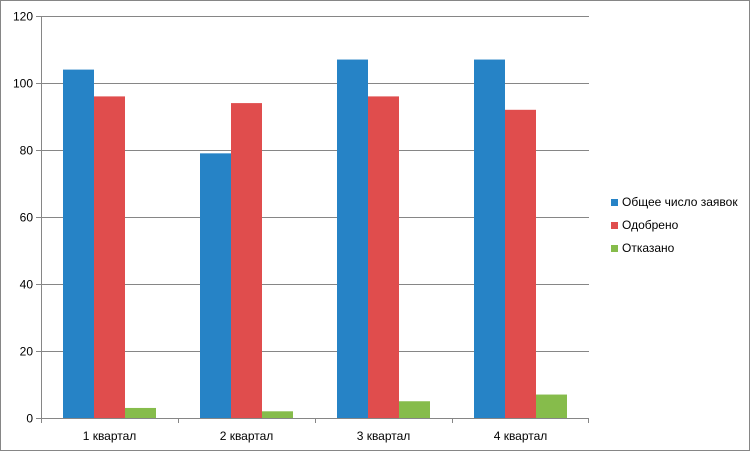  I want to click on y-tick-label: 100, so click(23, 84).